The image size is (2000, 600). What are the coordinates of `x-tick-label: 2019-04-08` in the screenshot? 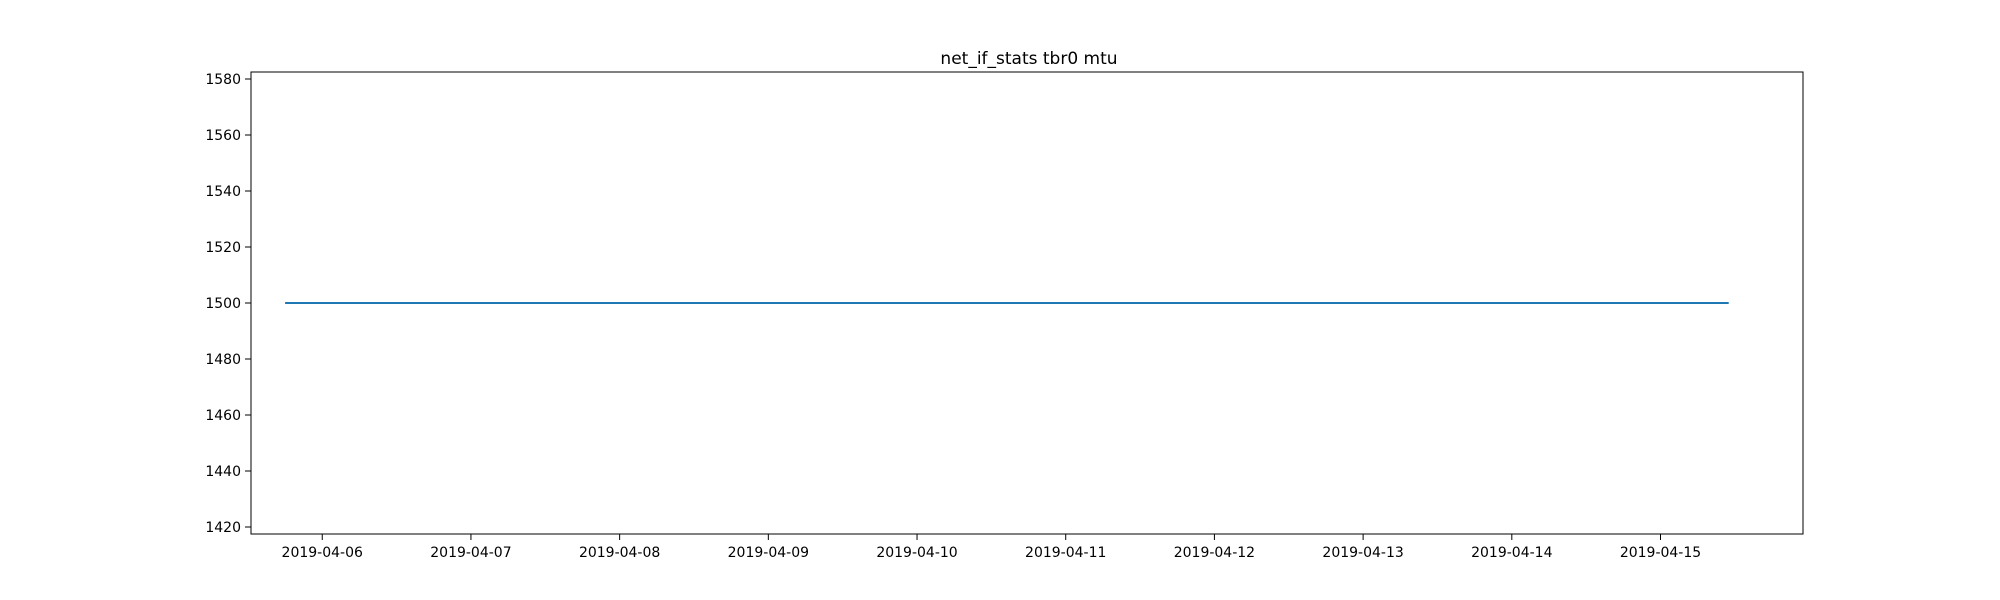 It's located at (619, 553).